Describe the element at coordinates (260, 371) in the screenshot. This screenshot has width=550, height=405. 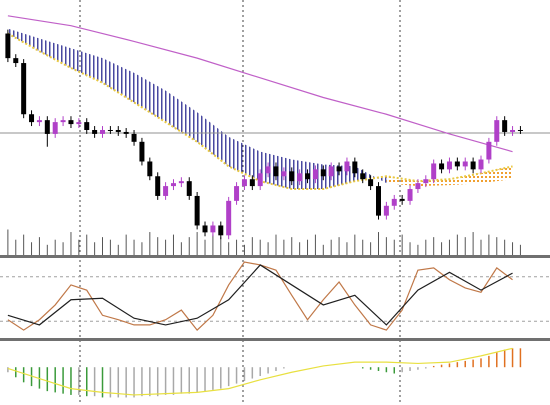
I see `signal-line` at that location.